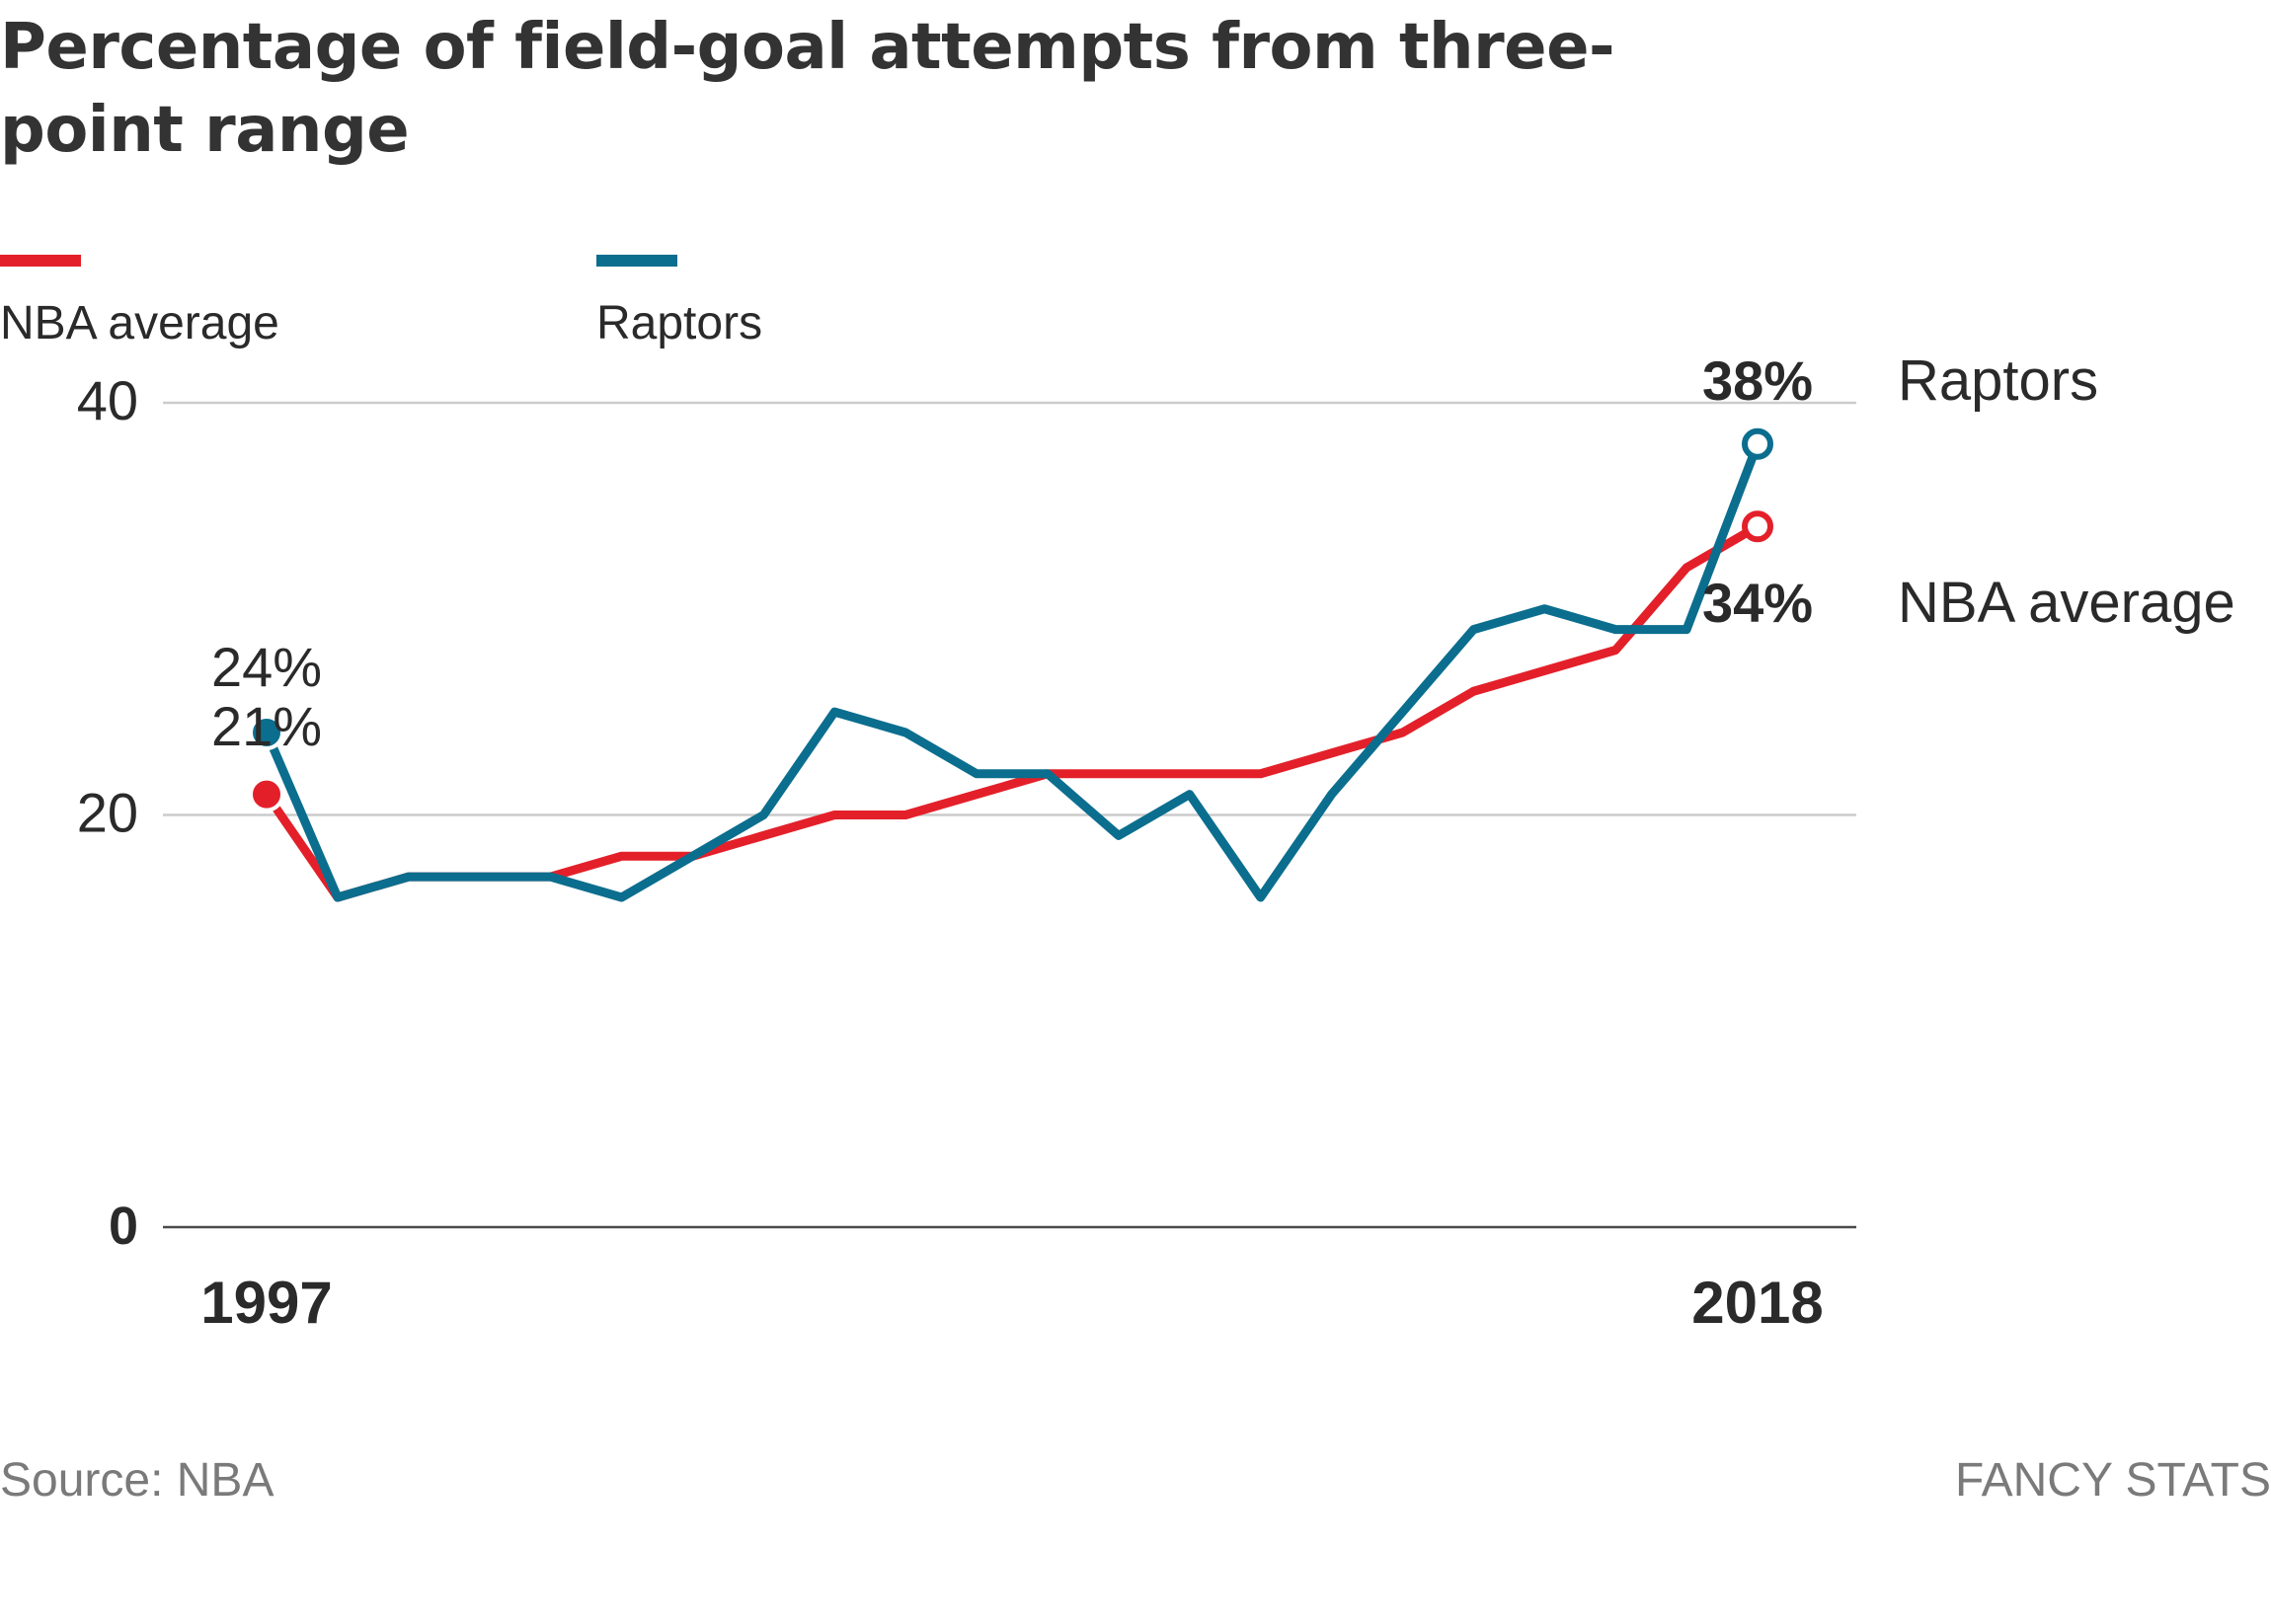  Describe the element at coordinates (2112, 1480) in the screenshot. I see `brand-label: FANCY STATS` at that location.